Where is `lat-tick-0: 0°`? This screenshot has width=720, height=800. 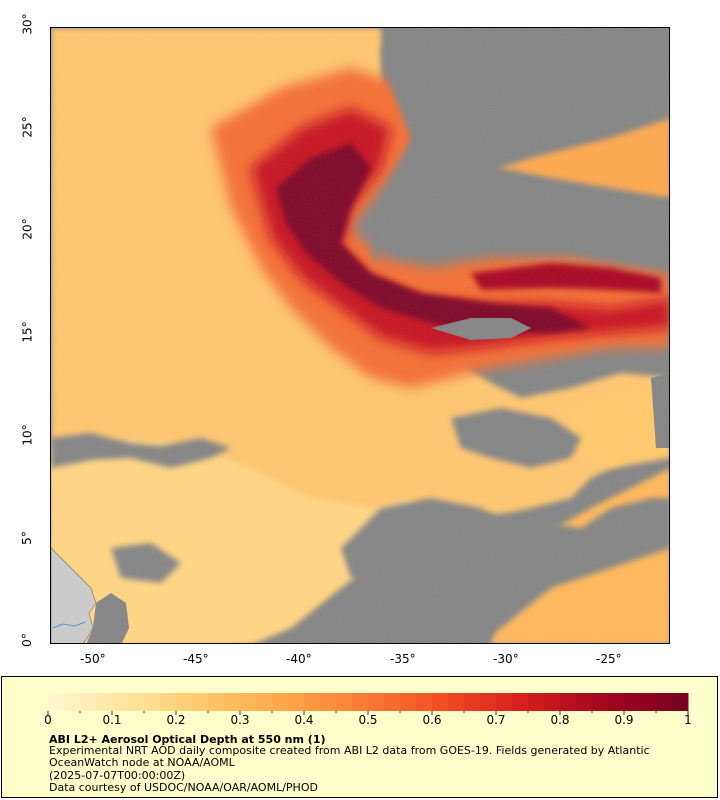
lat-tick-0: 0° is located at coordinates (26, 640).